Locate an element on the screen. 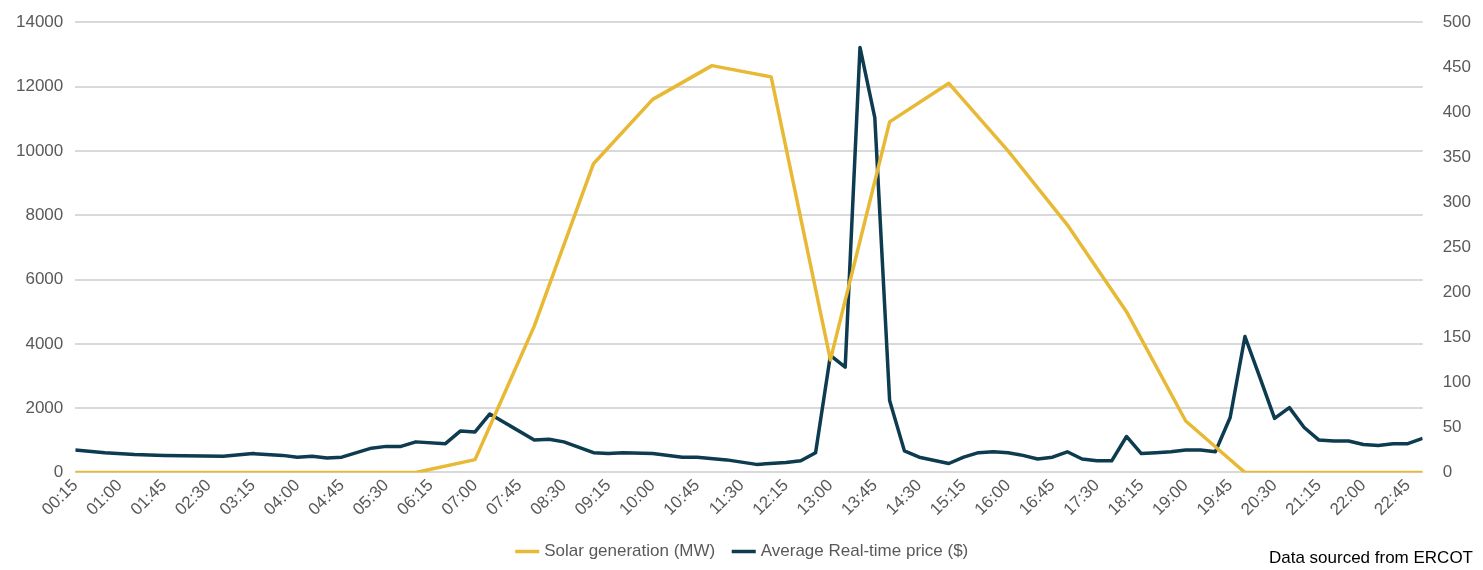 The width and height of the screenshot is (1483, 570). y-tick-label: 8000 is located at coordinates (44, 214).